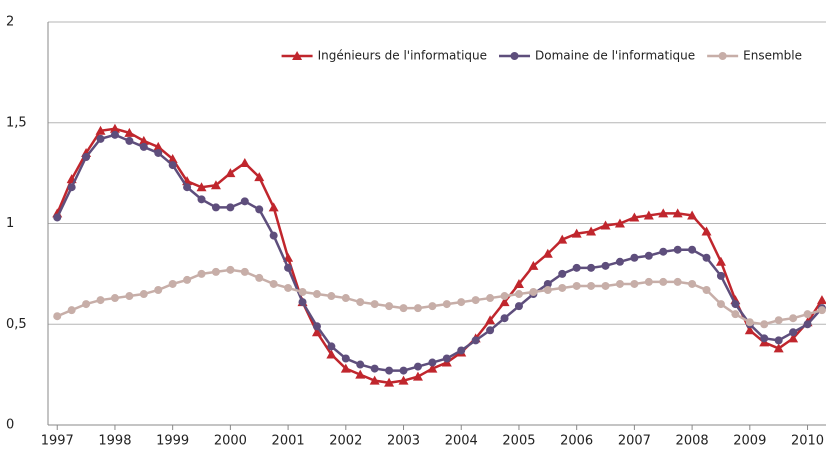 The height and width of the screenshot is (454, 826). Describe the element at coordinates (288, 441) in the screenshot. I see `x-tick-label: 2001` at that location.